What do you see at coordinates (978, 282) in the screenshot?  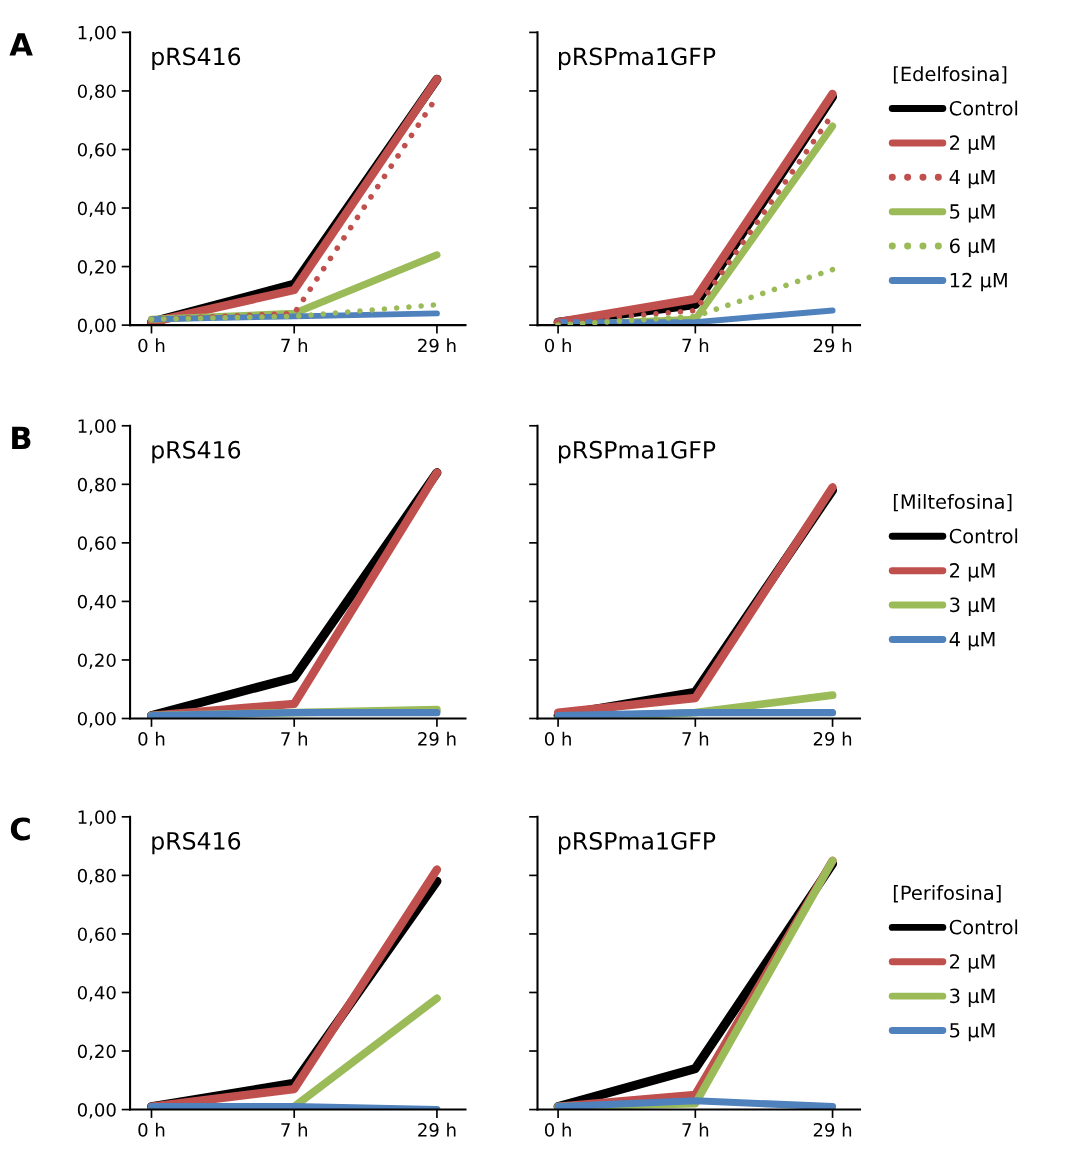 I see `legend-label: 12 µM` at bounding box center [978, 282].